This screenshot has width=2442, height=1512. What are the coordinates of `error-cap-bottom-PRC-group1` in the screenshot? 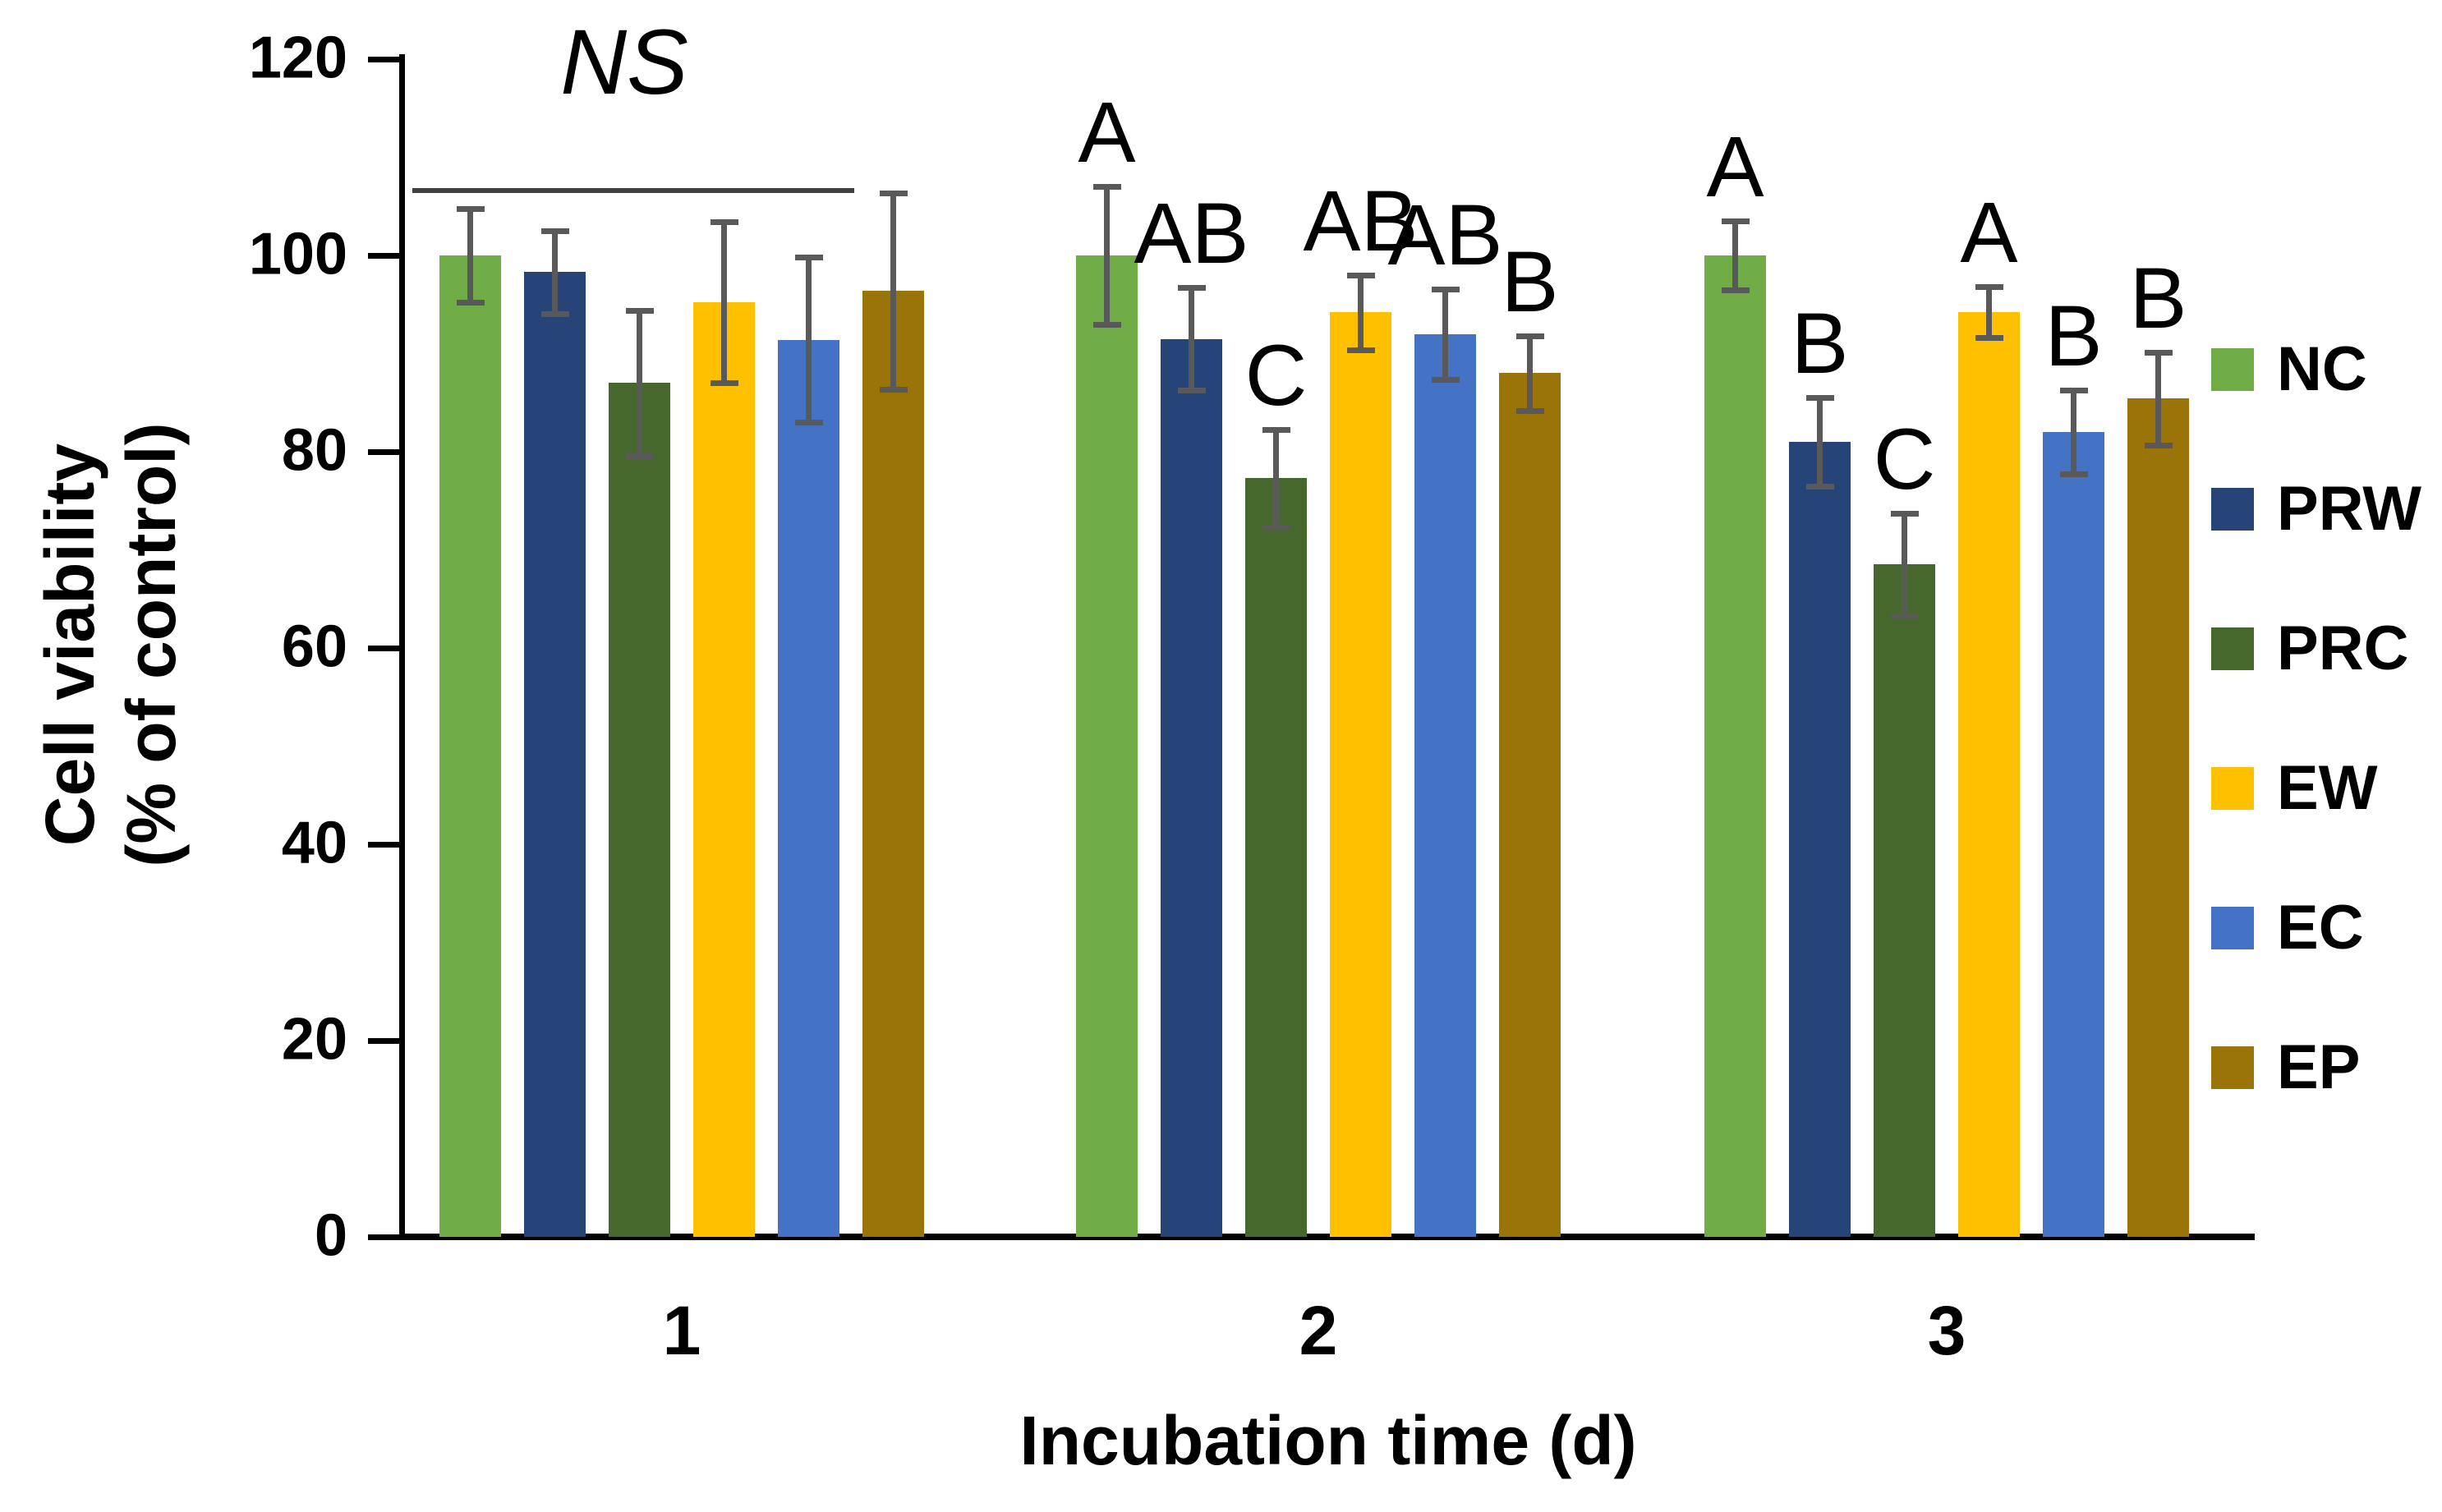 It's located at (639, 456).